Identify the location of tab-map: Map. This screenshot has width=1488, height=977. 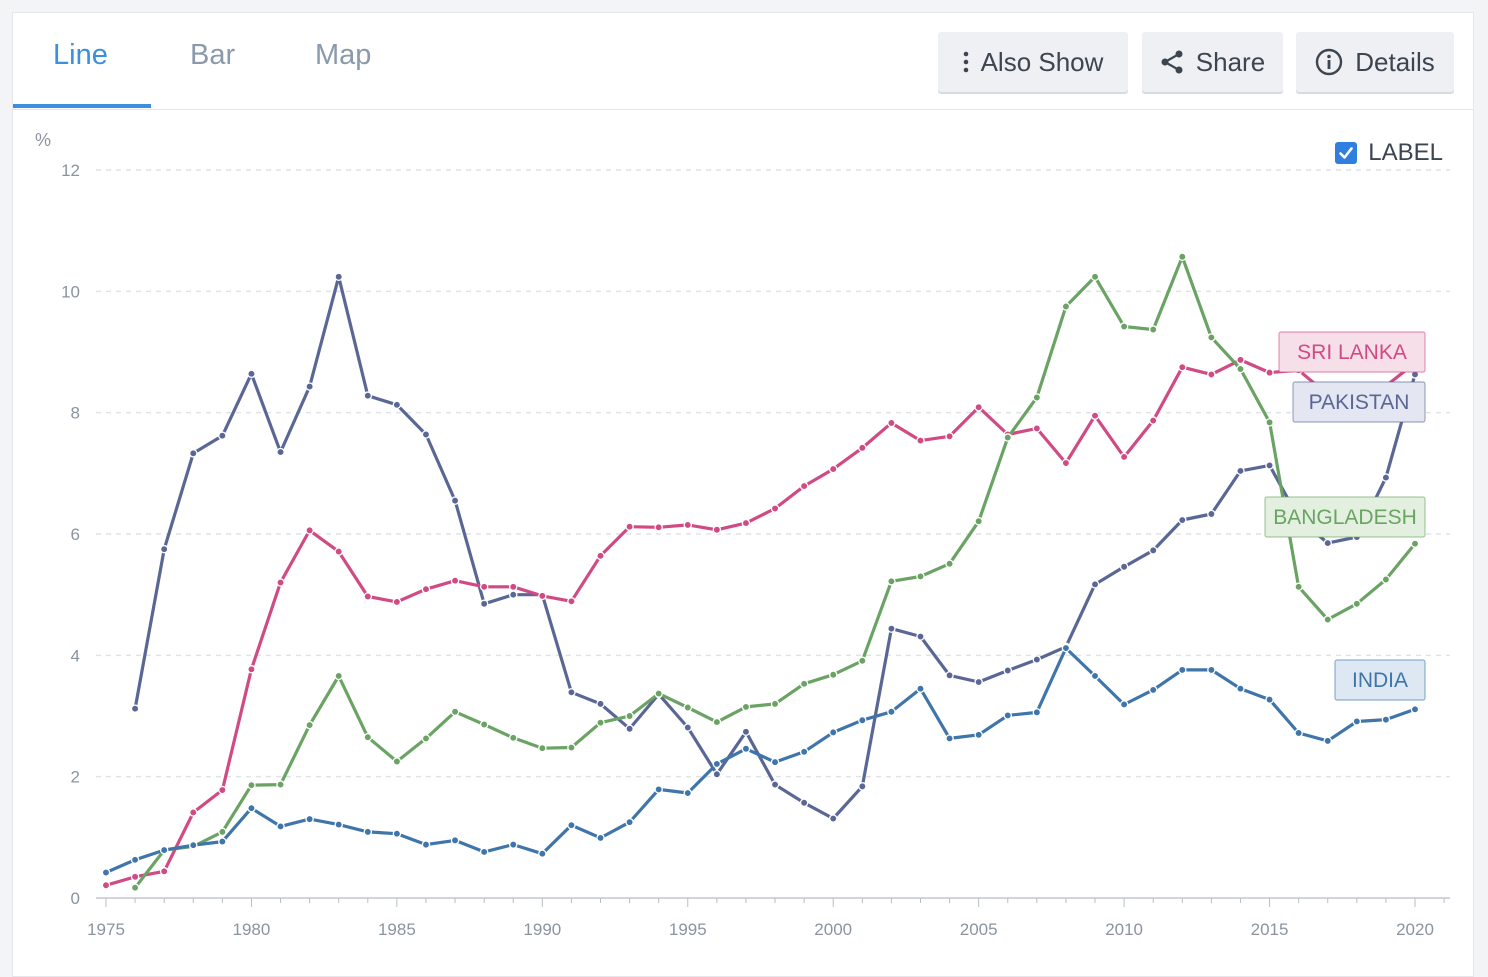
(343, 55).